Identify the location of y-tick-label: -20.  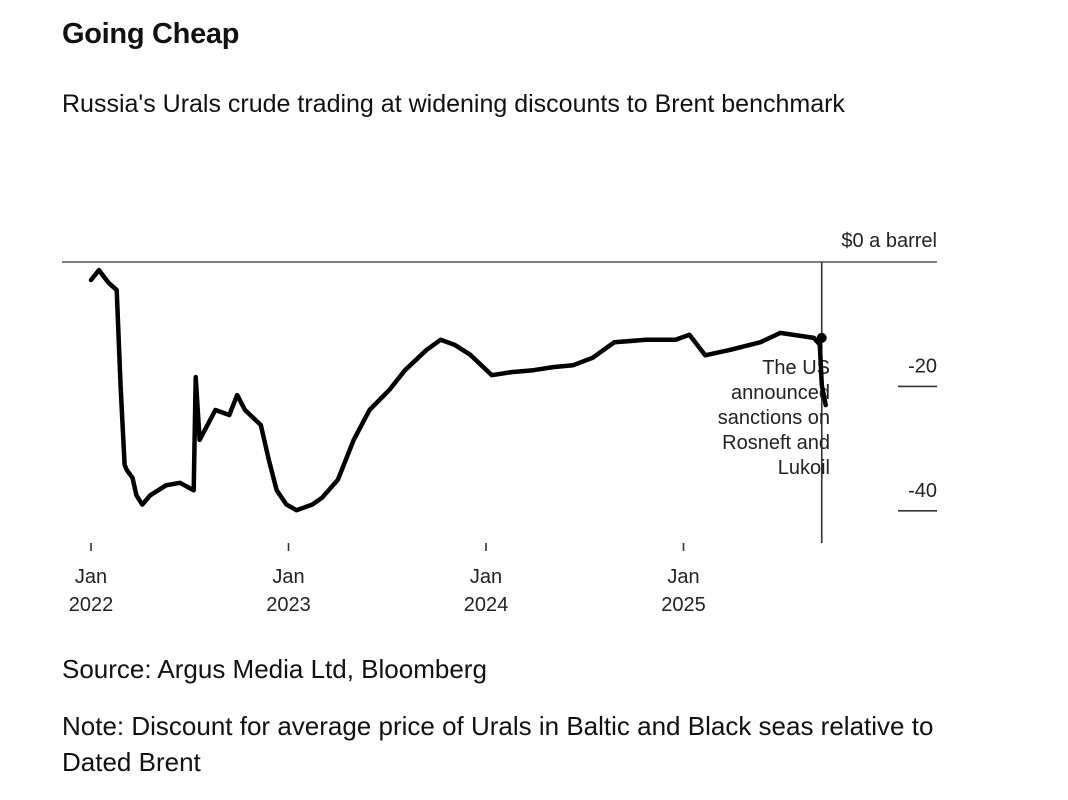
(922, 366).